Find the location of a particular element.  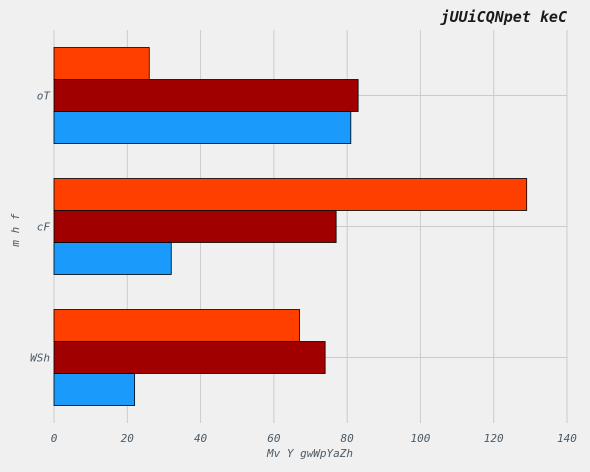

x-tick-label: 0 is located at coordinates (54, 438).